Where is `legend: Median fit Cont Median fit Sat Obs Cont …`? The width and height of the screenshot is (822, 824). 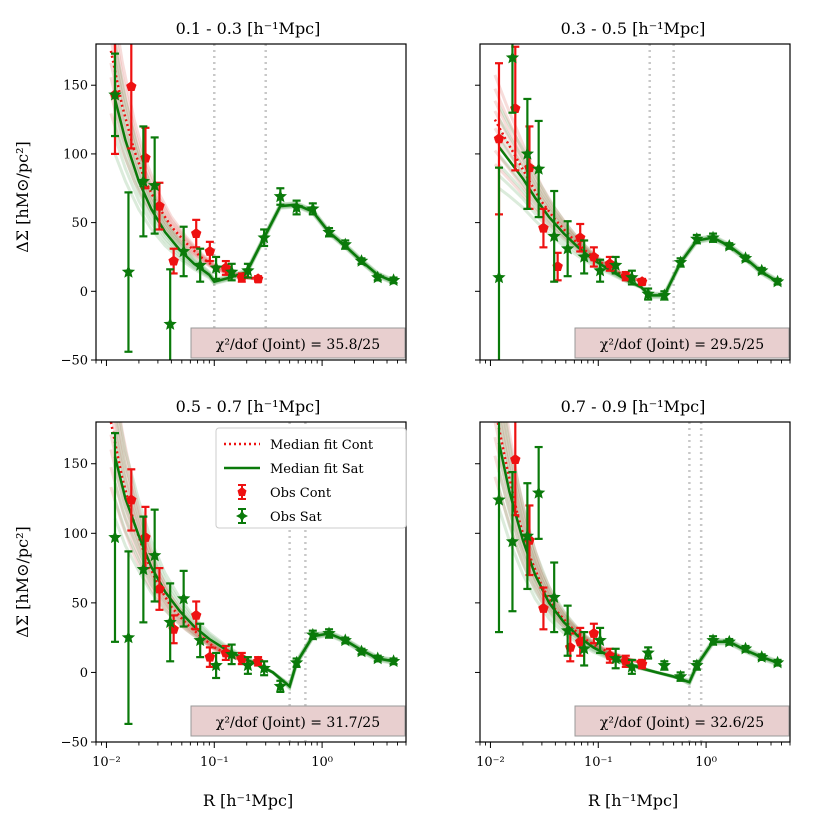
legend: Median fit Cont Median fit Sat Obs Cont … is located at coordinates (311, 478).